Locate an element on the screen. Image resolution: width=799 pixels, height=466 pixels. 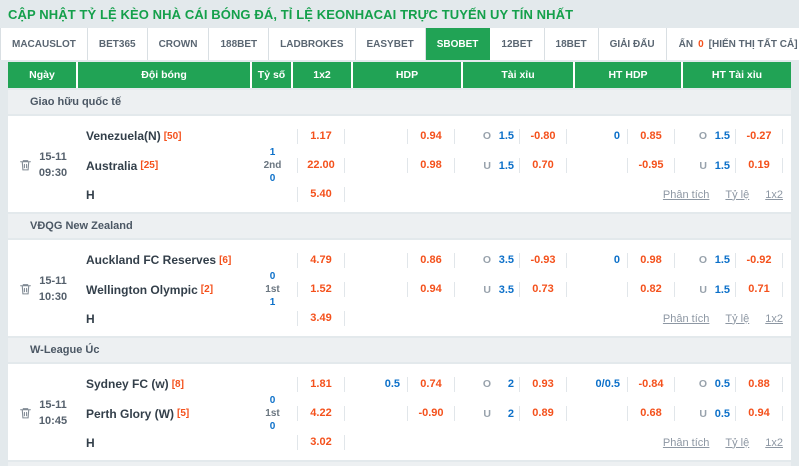
tab-sbobet: SBOBET is located at coordinates (458, 44).